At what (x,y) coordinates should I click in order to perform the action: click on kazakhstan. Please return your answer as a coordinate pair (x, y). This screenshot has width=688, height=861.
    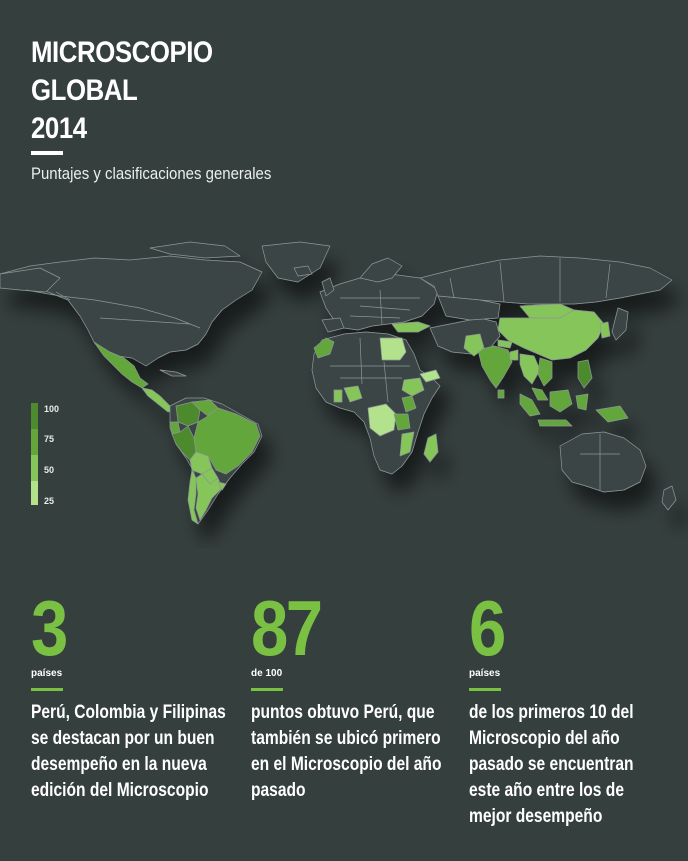
    Looking at the image, I should click on (469, 308).